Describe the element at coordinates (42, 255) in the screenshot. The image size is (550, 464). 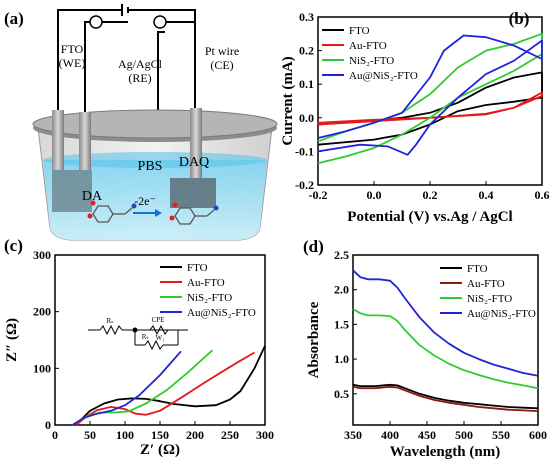
I see `y-tick-label: 300` at that location.